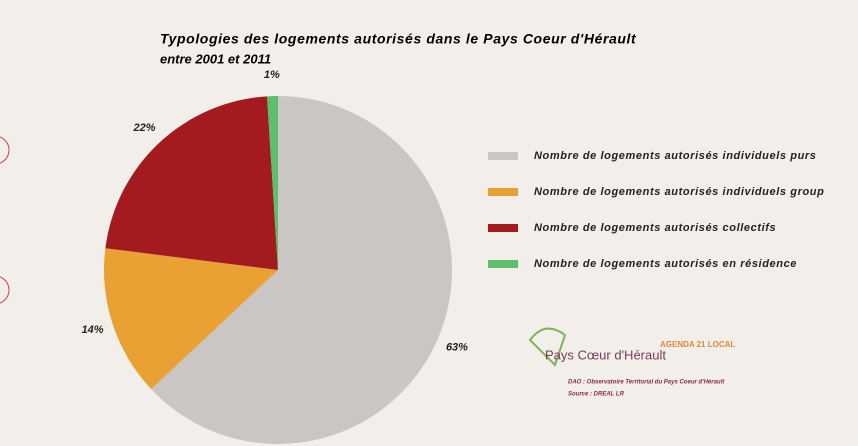 The height and width of the screenshot is (446, 858). I want to click on source-text: Source : DREAL LR, so click(596, 395).